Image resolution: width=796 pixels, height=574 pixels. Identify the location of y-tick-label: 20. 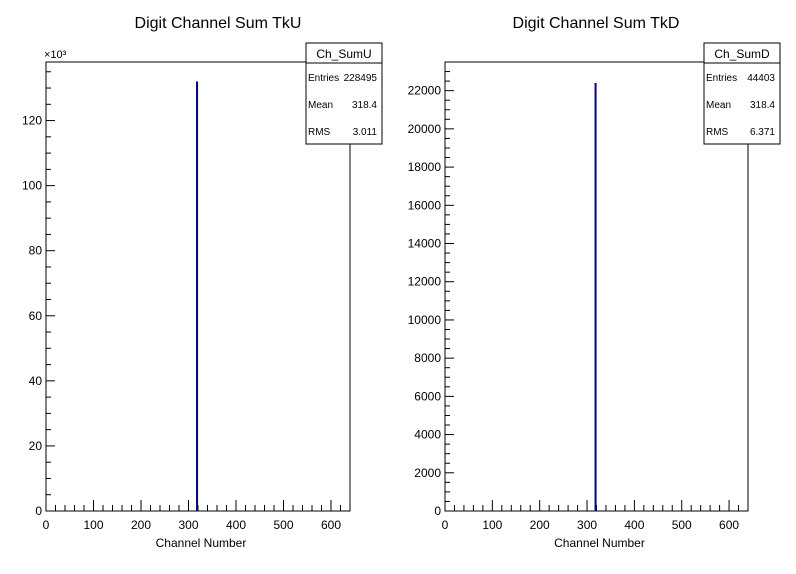
(36, 446).